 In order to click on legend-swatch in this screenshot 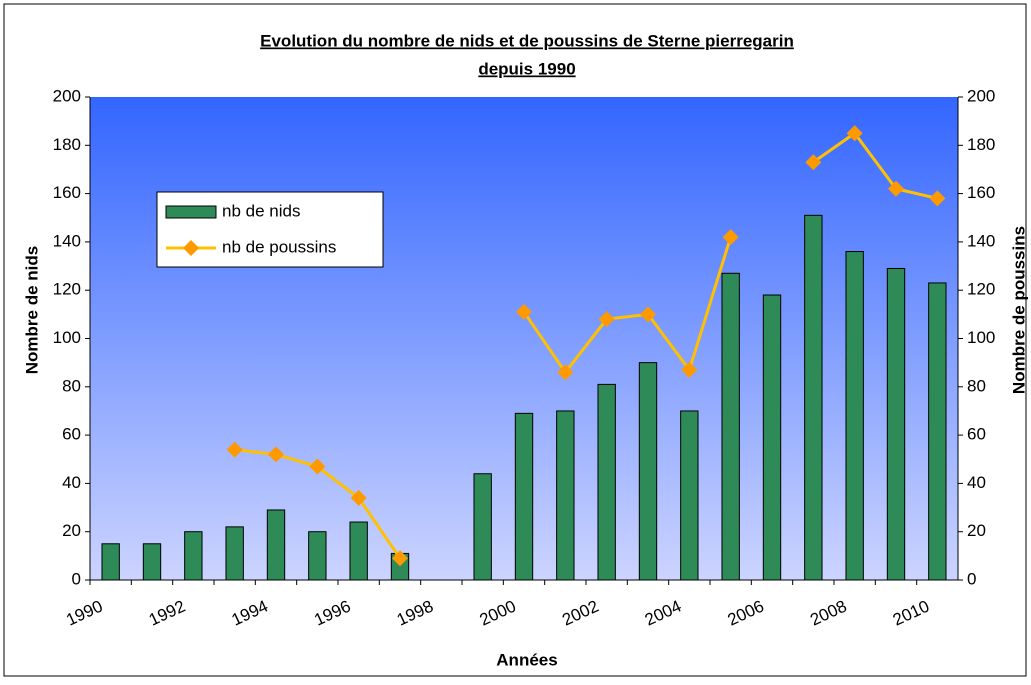, I will do `click(191, 212)`.